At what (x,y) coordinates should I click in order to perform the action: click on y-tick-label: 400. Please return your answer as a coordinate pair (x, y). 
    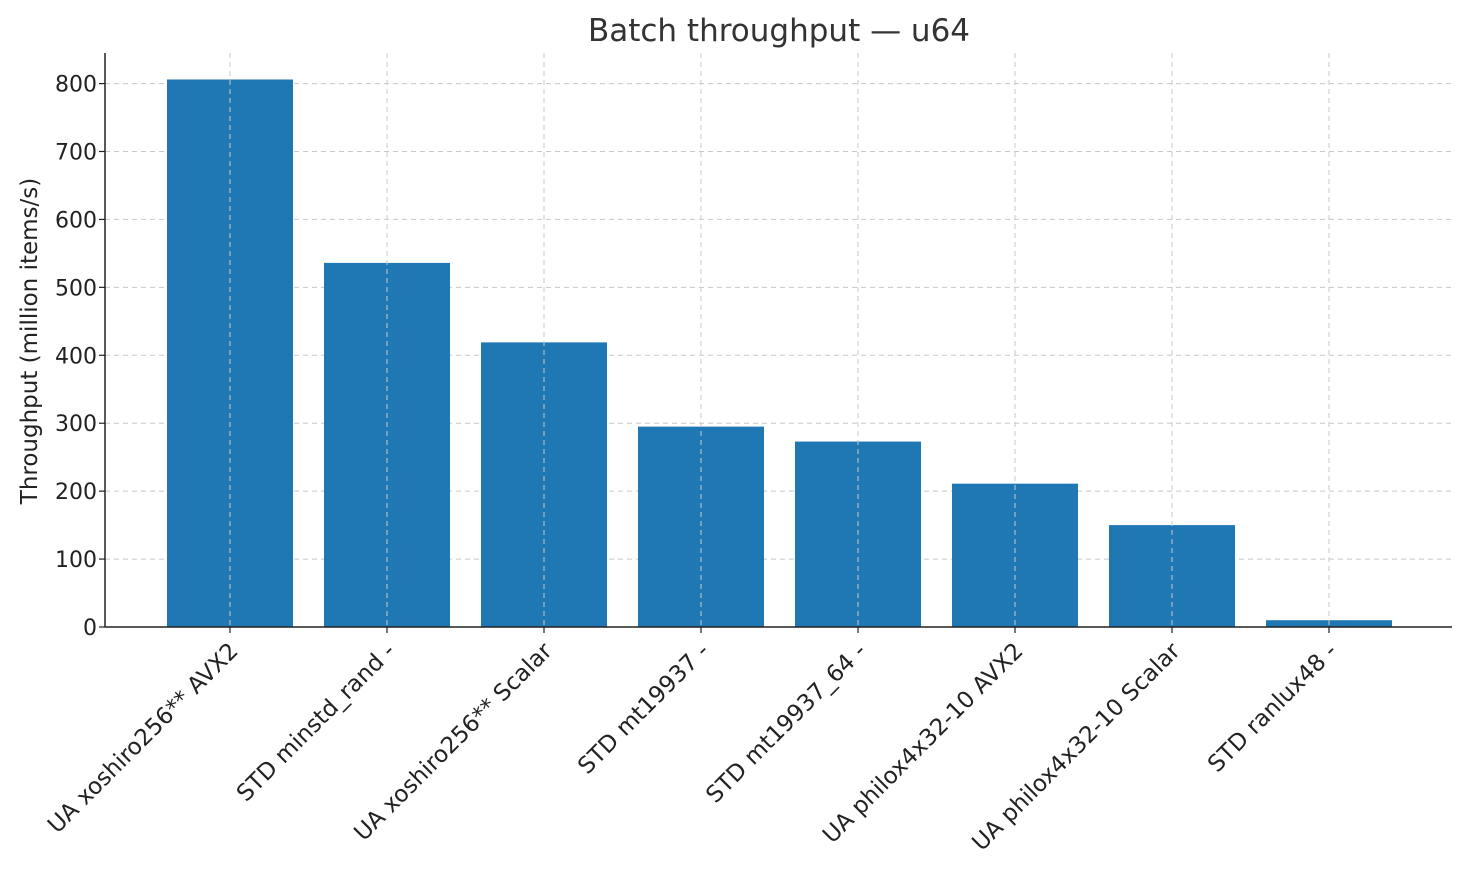
    Looking at the image, I should click on (76, 356).